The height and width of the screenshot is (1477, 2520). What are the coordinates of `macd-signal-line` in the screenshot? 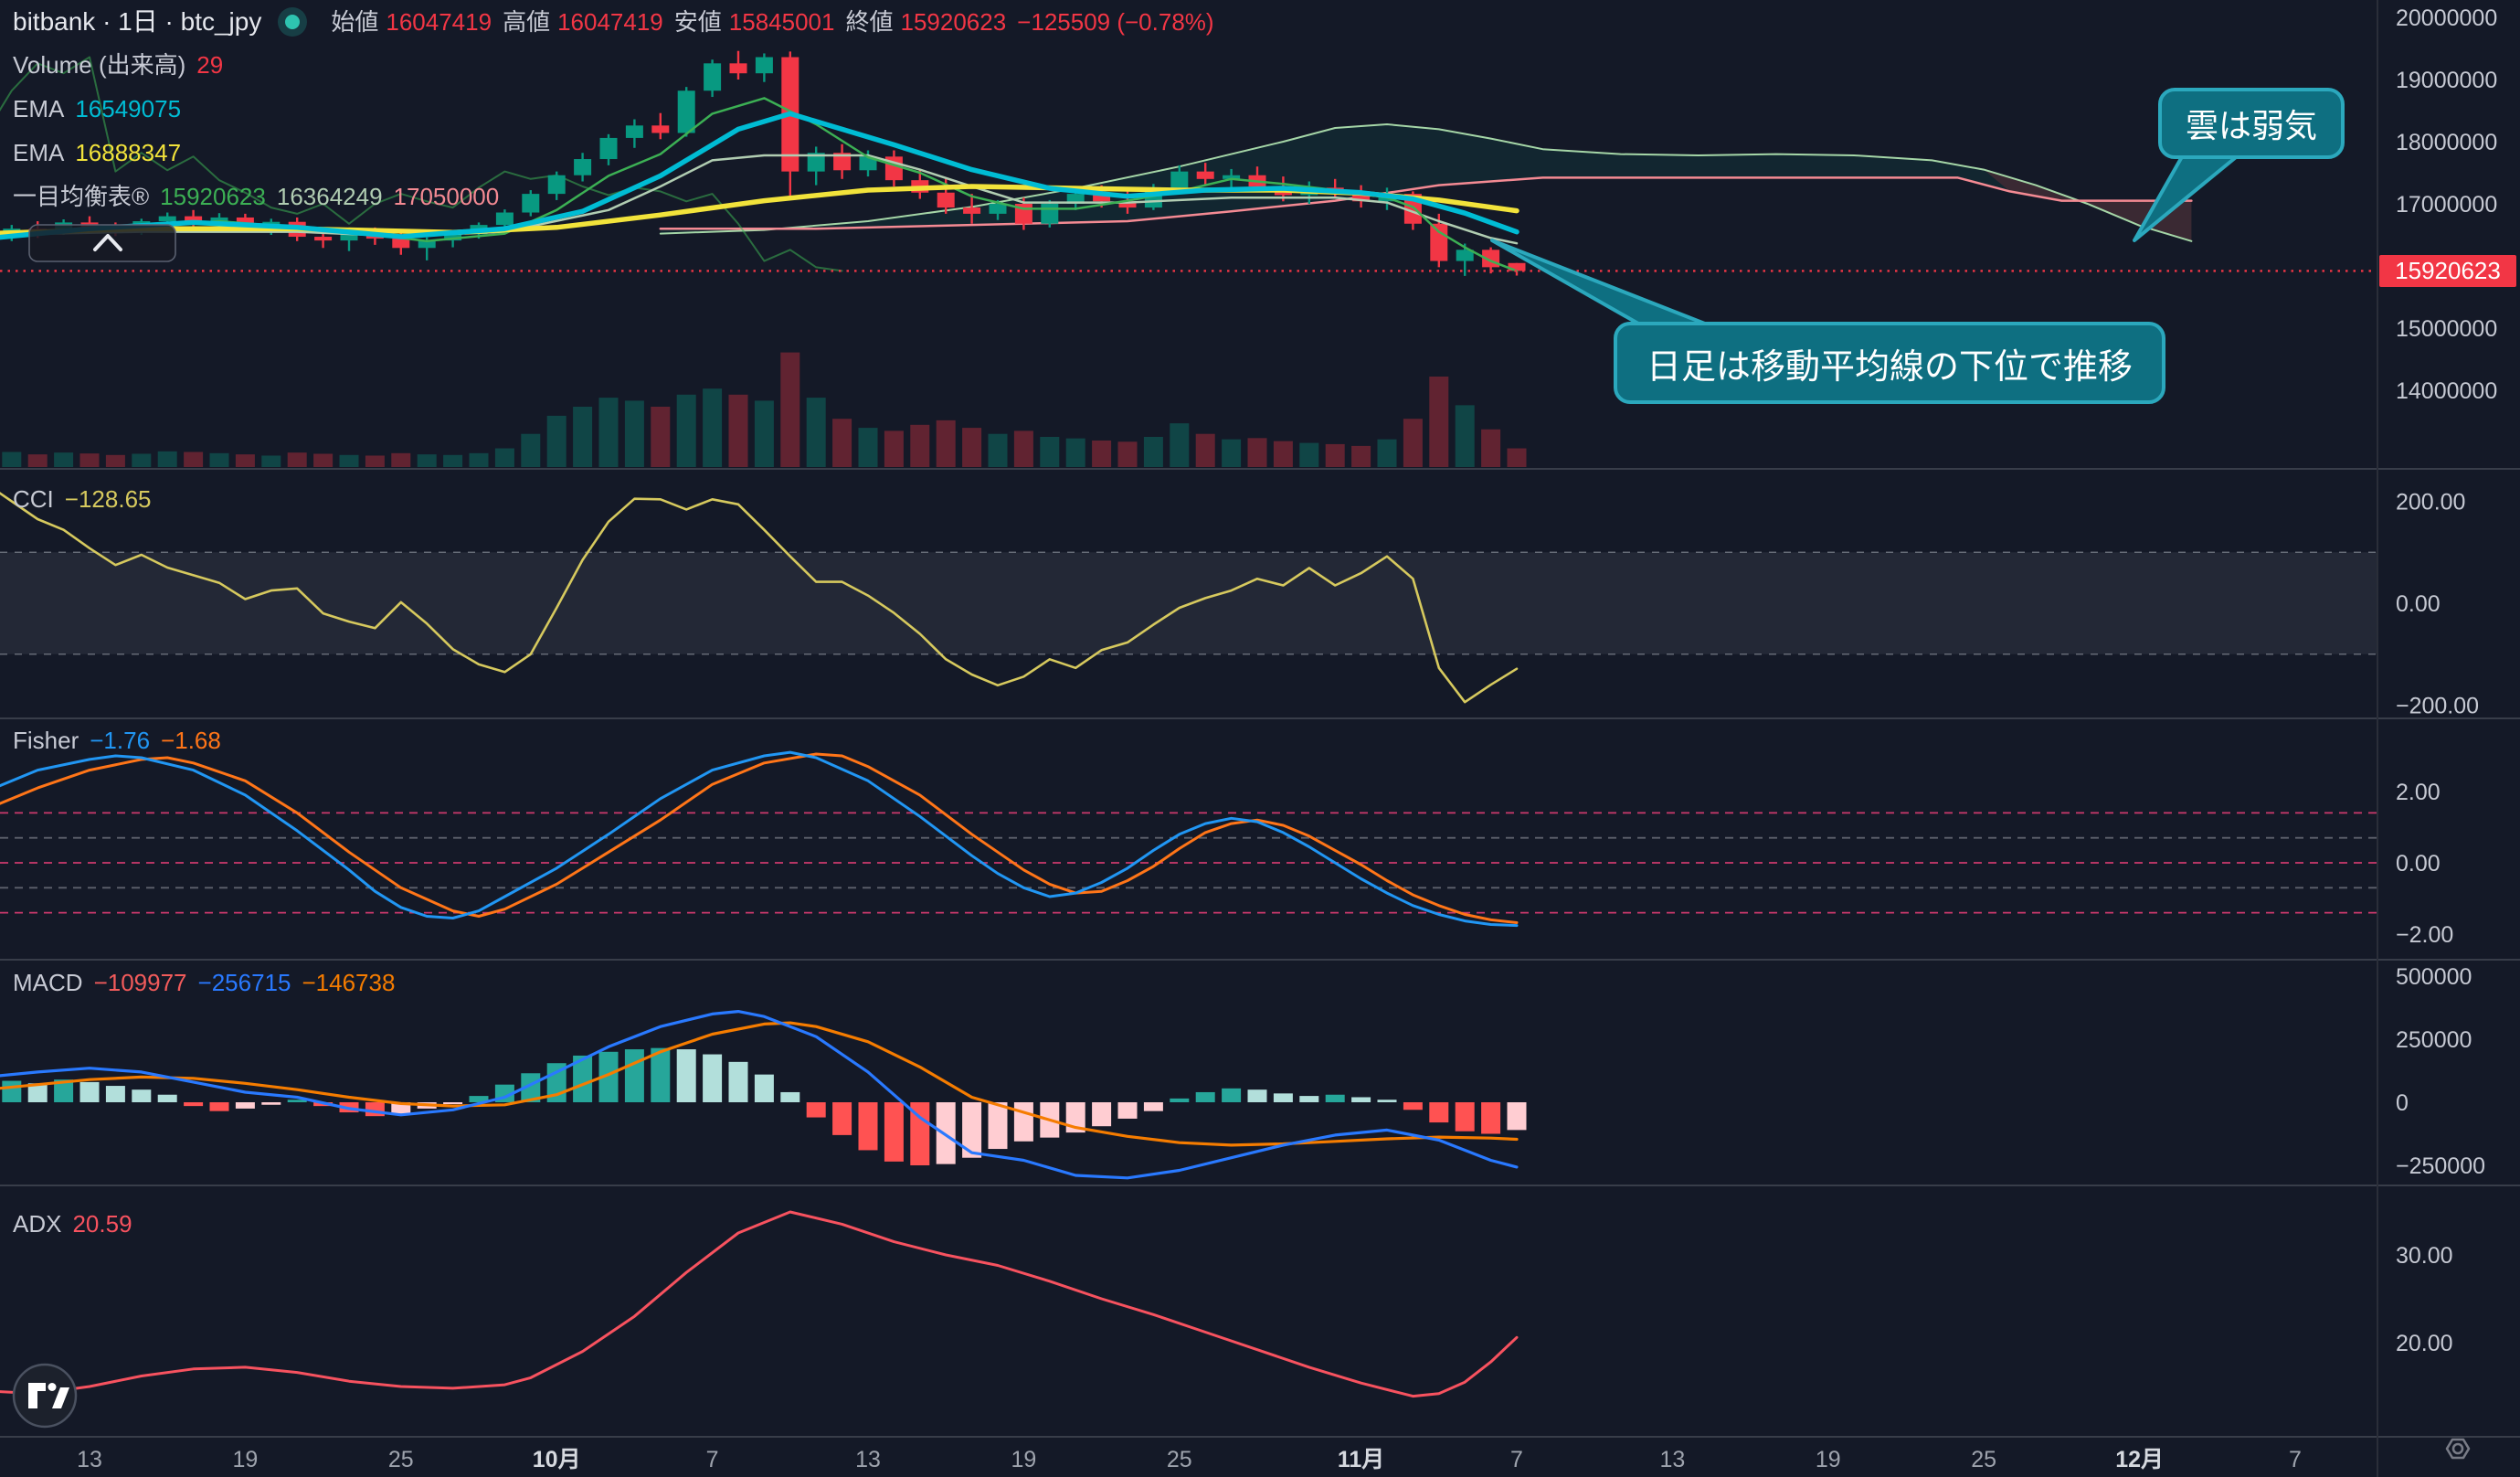 It's located at (759, 1084).